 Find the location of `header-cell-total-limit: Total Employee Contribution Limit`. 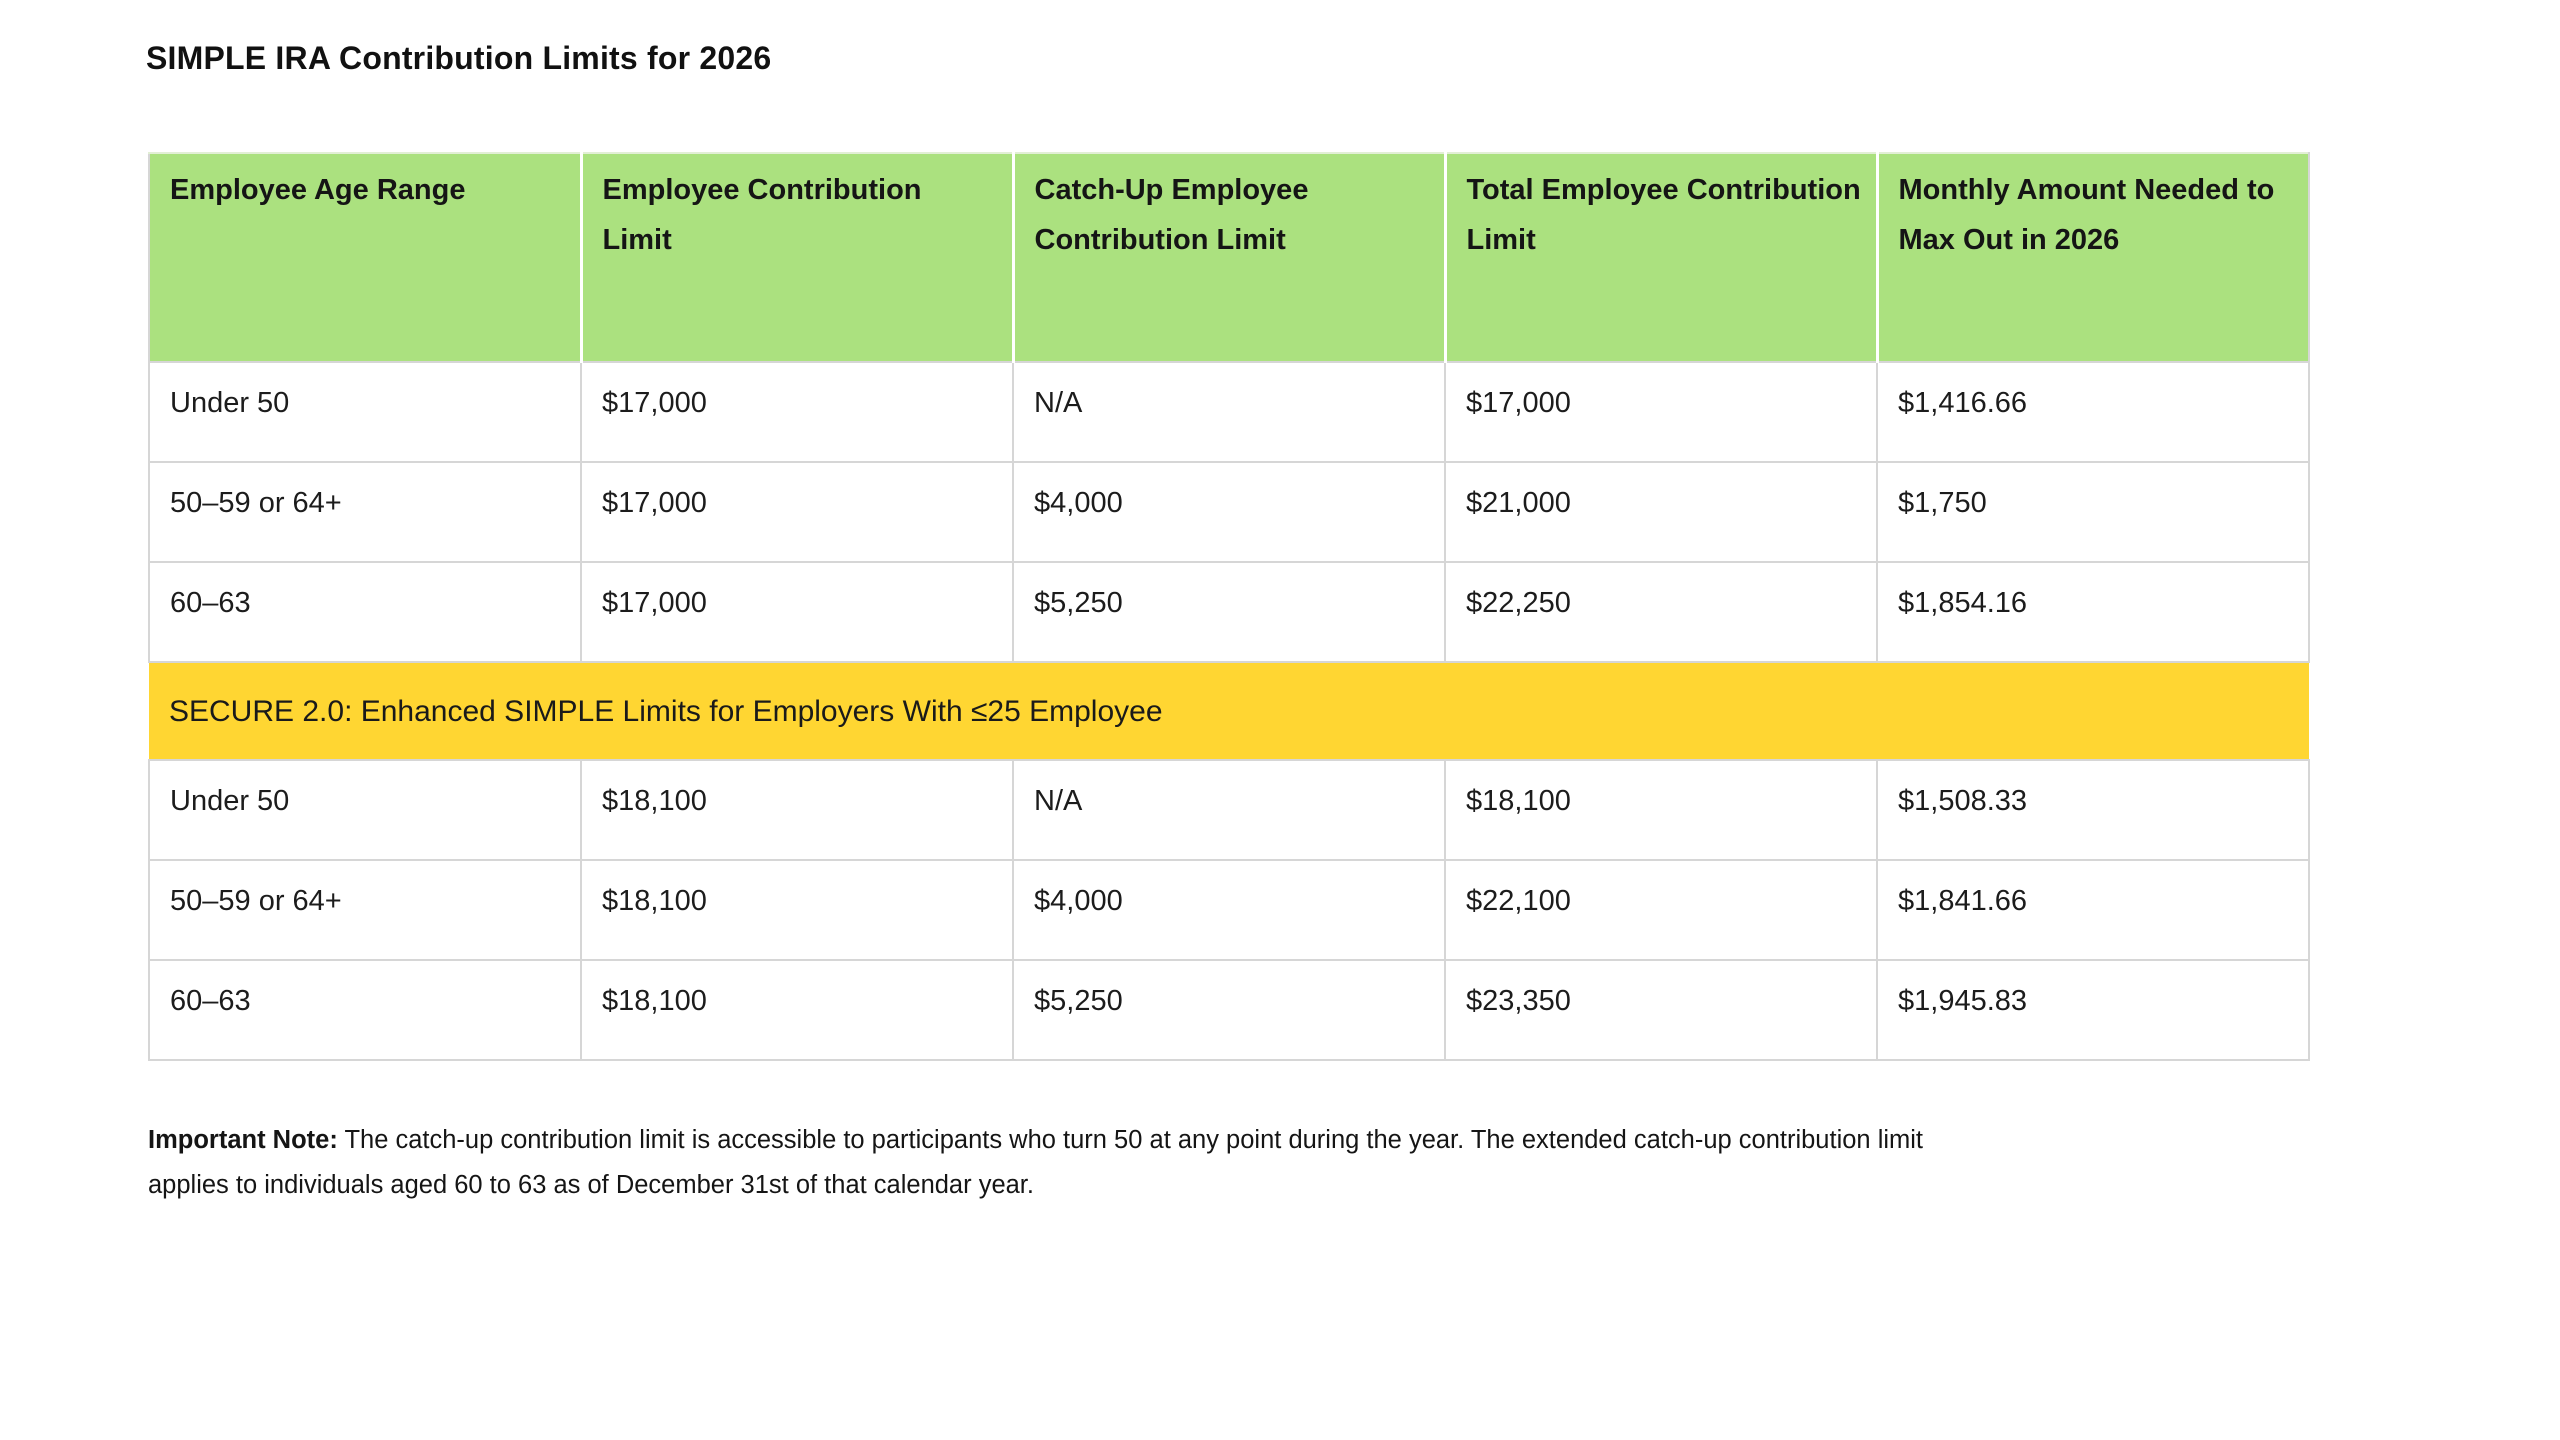

header-cell-total-limit: Total Employee Contribution Limit is located at coordinates (1661, 257).